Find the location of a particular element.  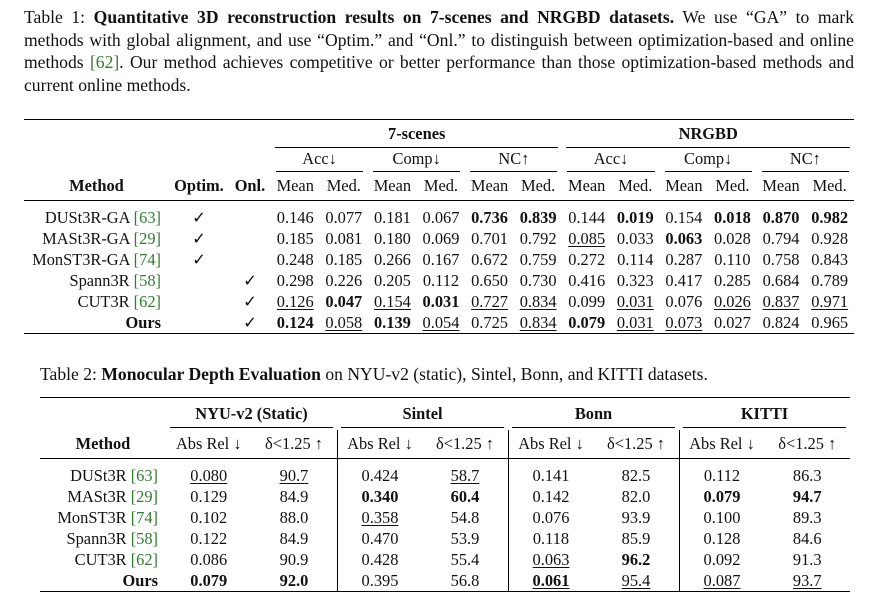

value-cell: 0.684 is located at coordinates (781, 280).